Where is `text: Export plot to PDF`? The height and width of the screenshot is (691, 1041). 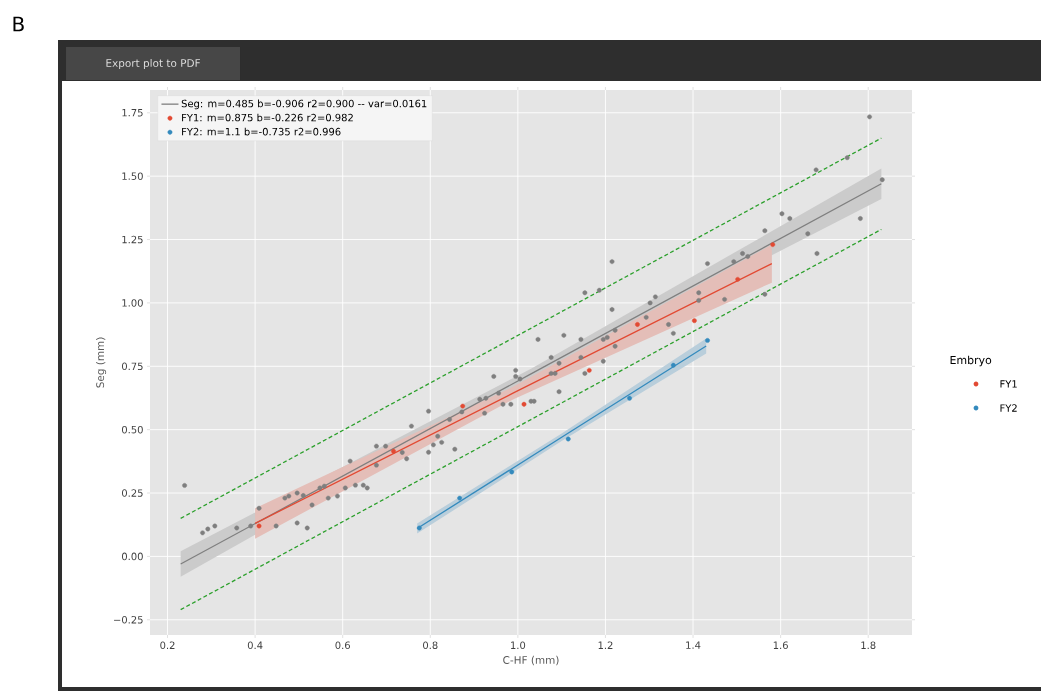
text: Export plot to PDF is located at coordinates (153, 64).